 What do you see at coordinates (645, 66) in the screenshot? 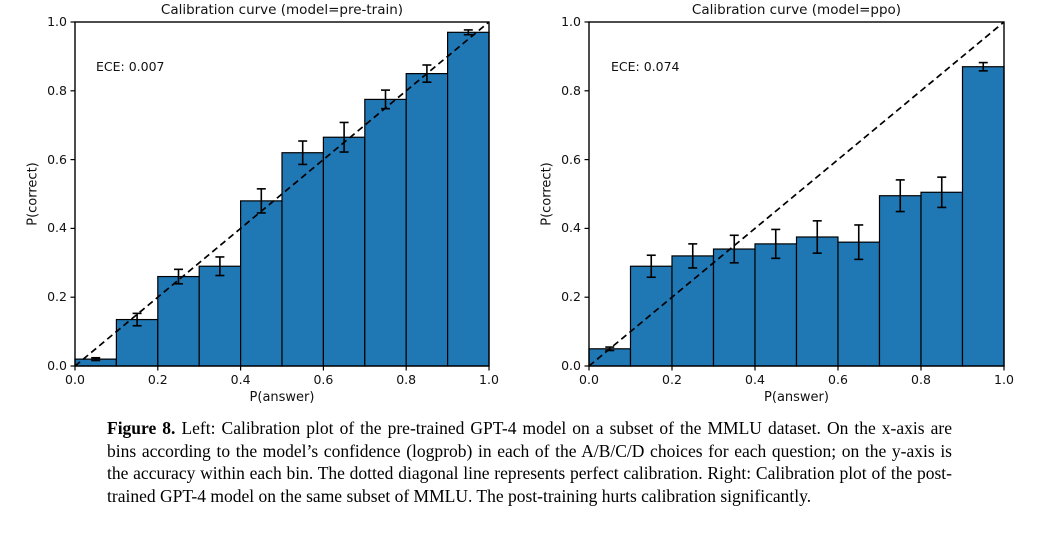
I see `ece-annotation: ECE: 0.074` at bounding box center [645, 66].